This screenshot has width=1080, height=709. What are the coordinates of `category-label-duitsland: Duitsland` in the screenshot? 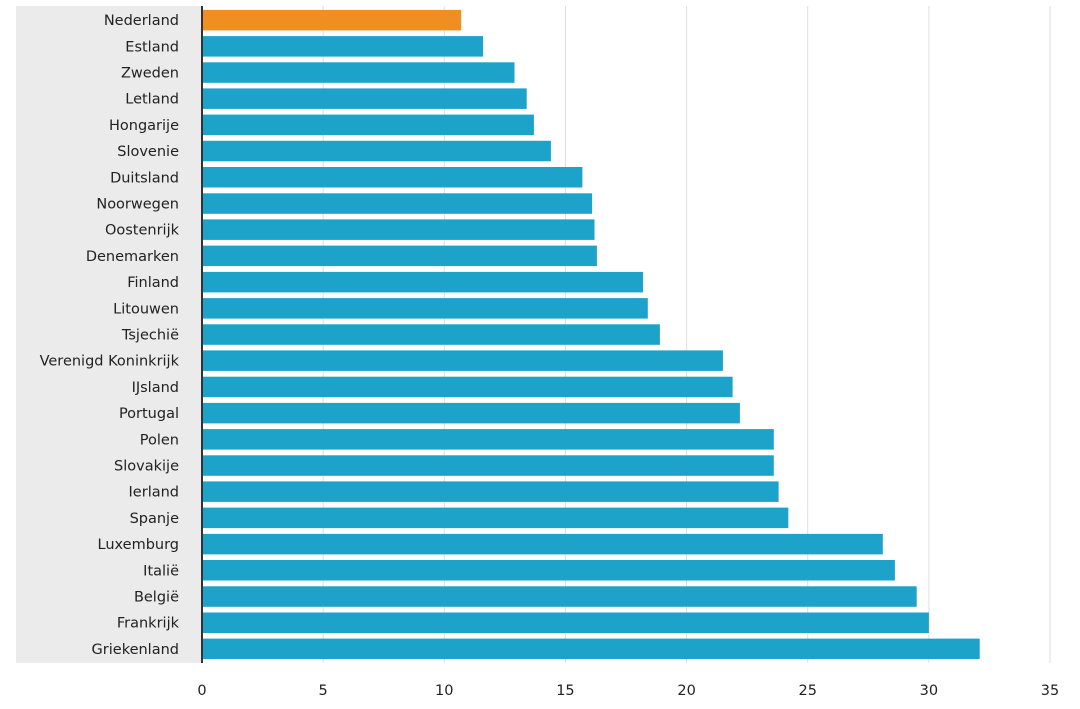 It's located at (144, 178).